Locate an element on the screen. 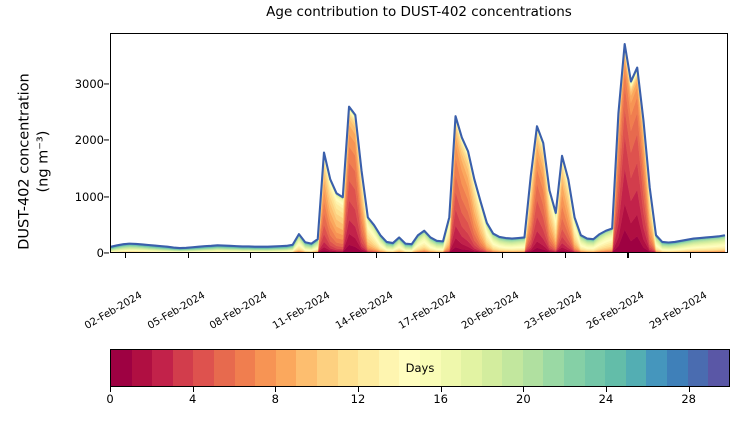 The height and width of the screenshot is (425, 739). y-tick-label-2: 2000 is located at coordinates (89, 140).